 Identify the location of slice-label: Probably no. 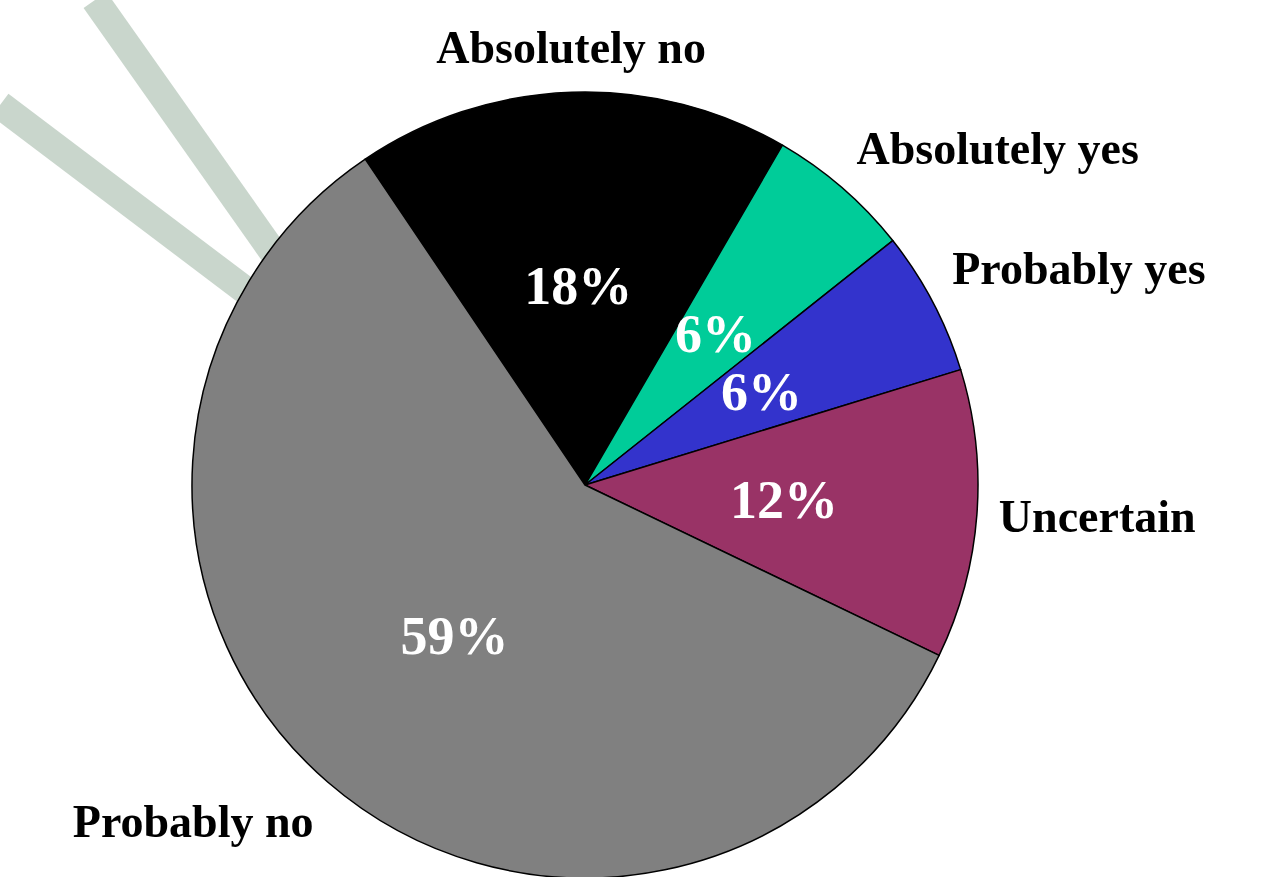
(193, 822).